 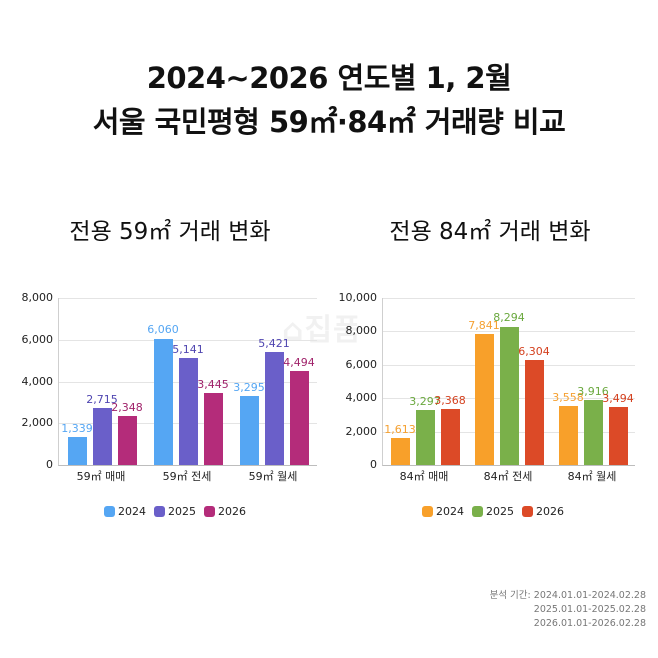 What do you see at coordinates (322, 330) in the screenshot?
I see `watermark-logo: ⌂집품` at bounding box center [322, 330].